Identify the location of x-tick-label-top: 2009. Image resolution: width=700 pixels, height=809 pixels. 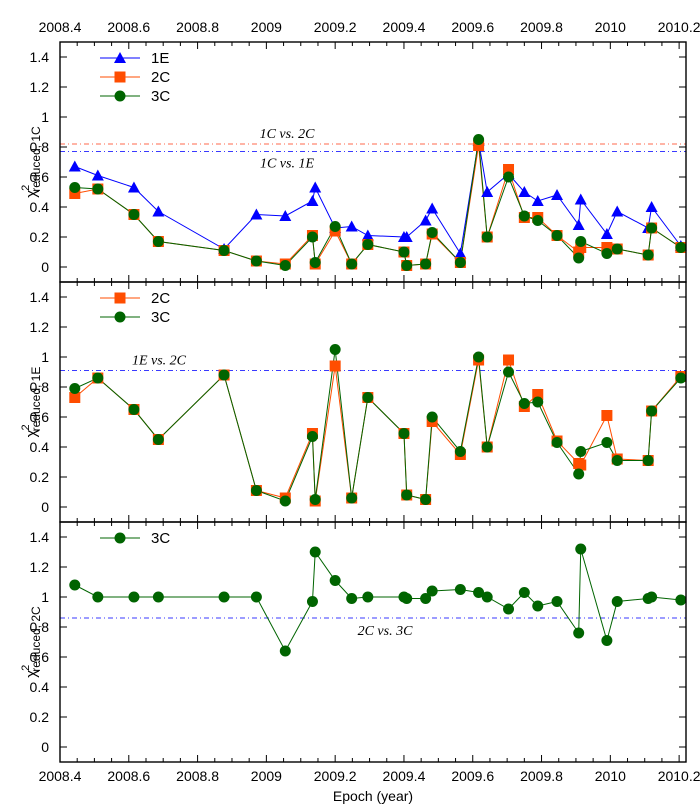
(266, 27).